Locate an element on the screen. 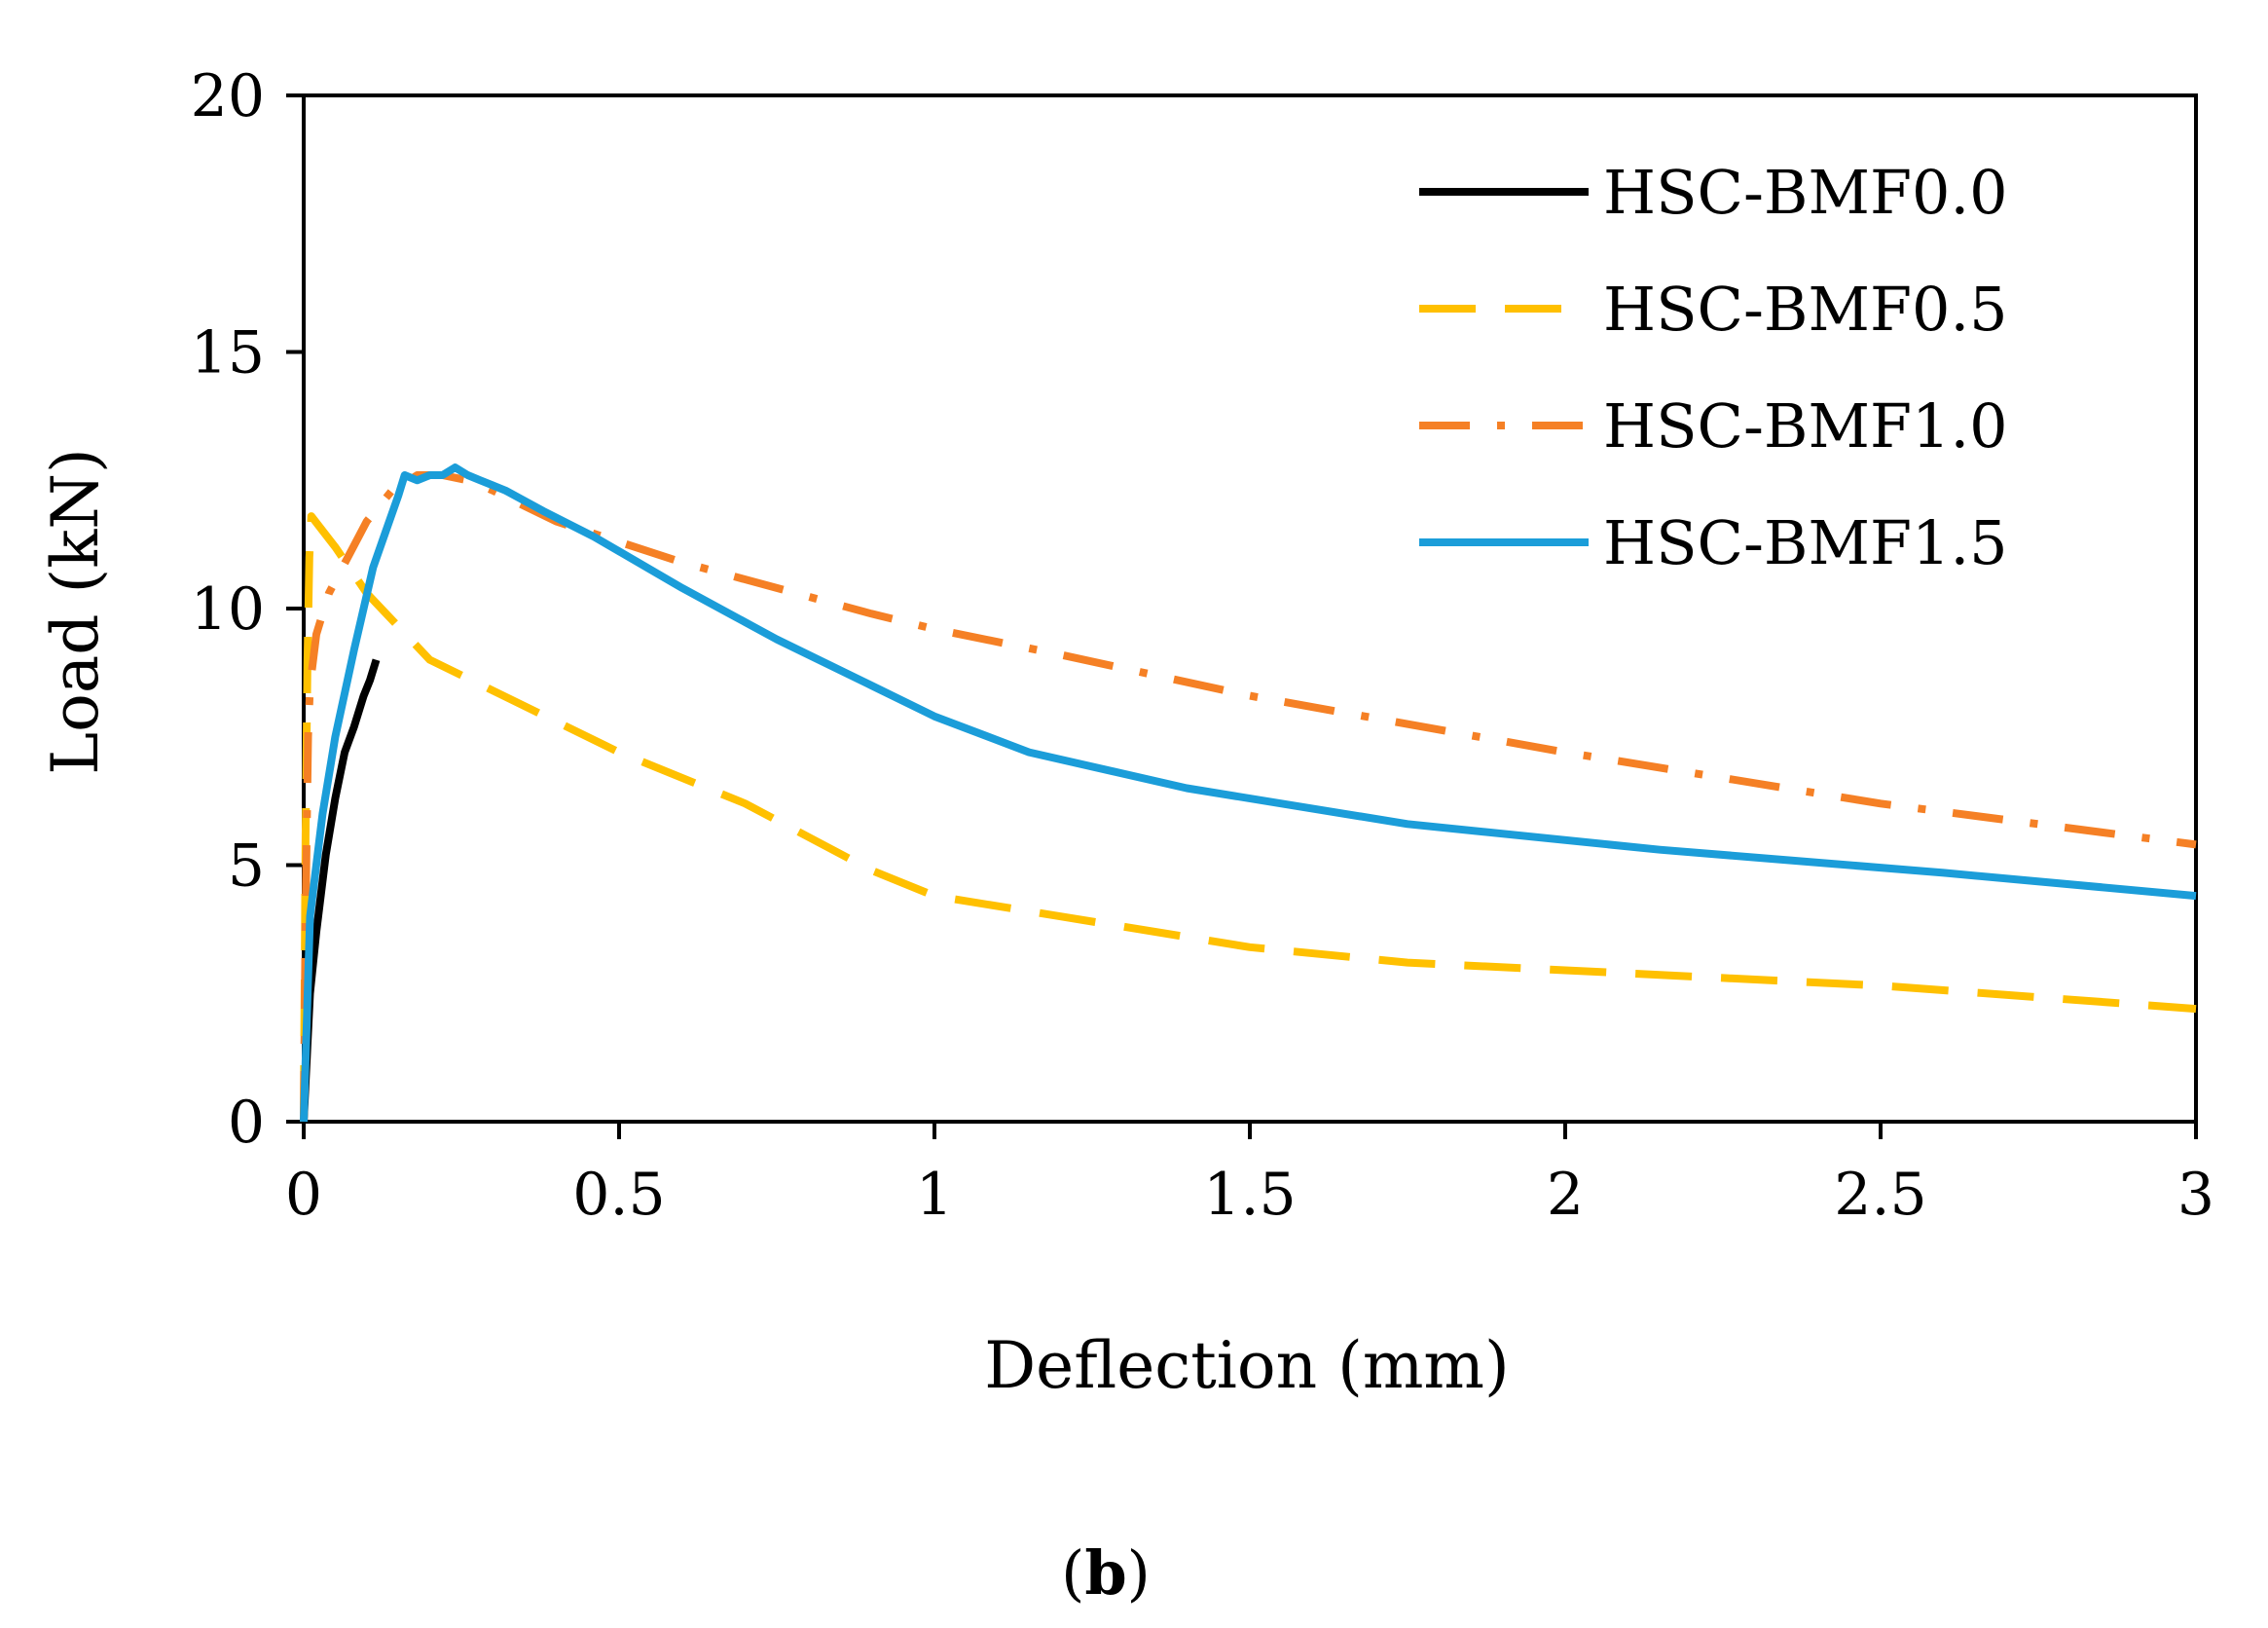 The image size is (2268, 1628). subfigure-letter: b is located at coordinates (1105, 1573).